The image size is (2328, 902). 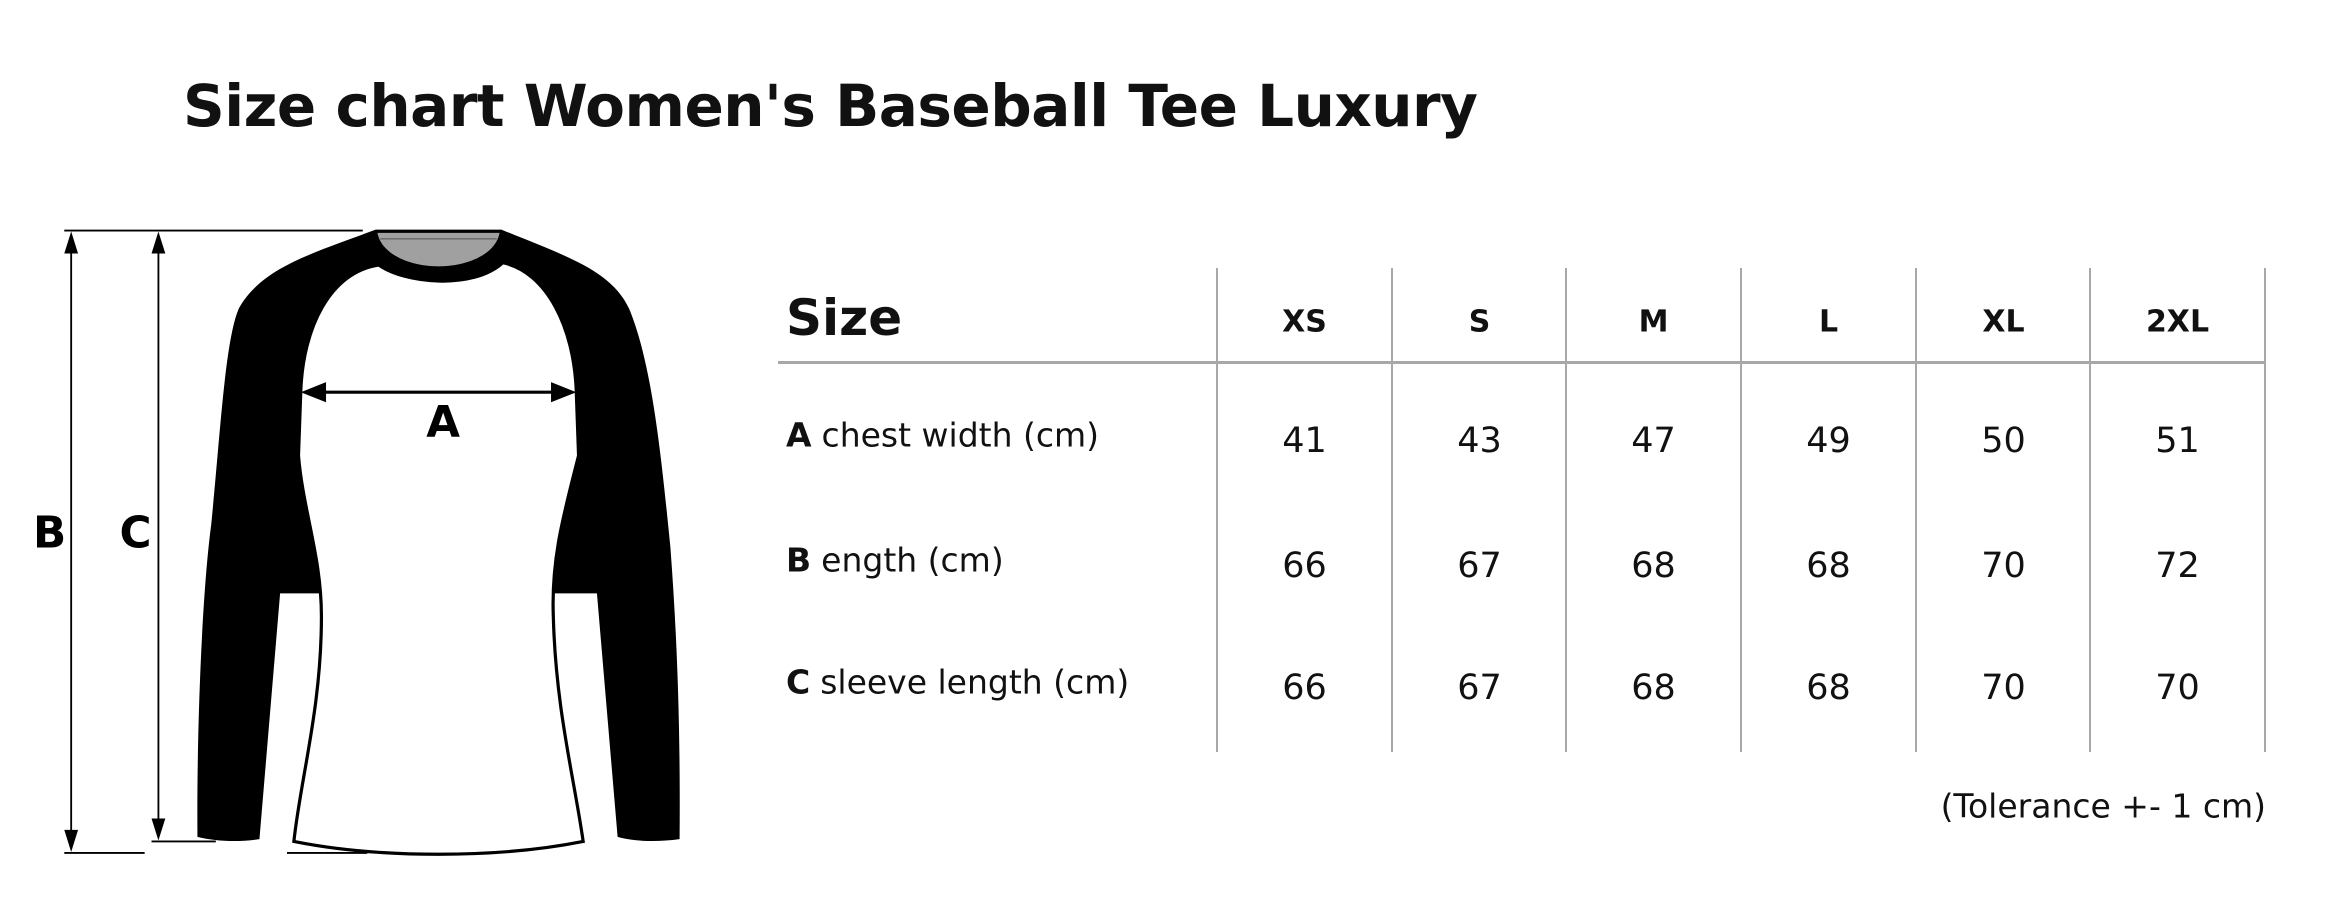 I want to click on collar, so click(x=438, y=249).